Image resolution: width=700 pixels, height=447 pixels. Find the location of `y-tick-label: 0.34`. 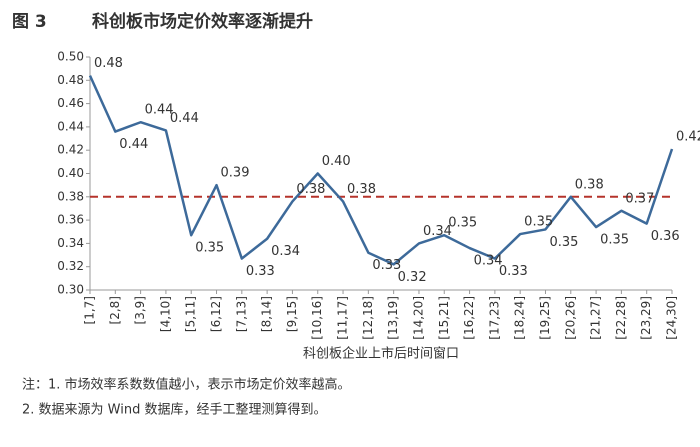

y-tick-label: 0.34 is located at coordinates (70, 243).